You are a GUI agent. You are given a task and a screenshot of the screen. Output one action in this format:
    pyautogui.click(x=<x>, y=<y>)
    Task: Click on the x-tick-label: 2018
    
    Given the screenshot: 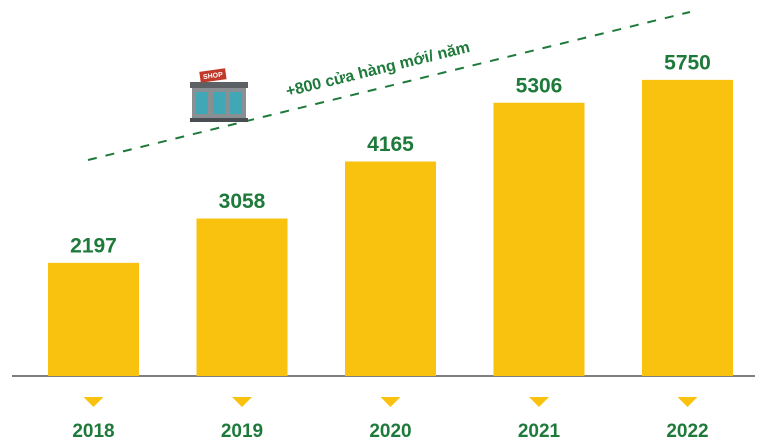 What is the action you would take?
    pyautogui.click(x=93, y=431)
    